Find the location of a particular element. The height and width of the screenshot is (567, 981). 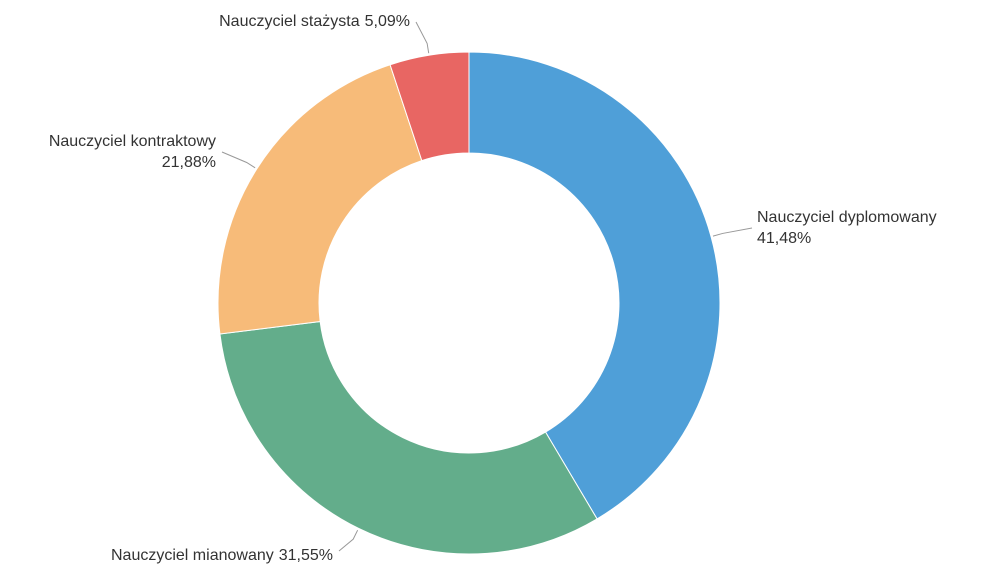

category-label: Nauczyciel kontraktowy is located at coordinates (132, 141).